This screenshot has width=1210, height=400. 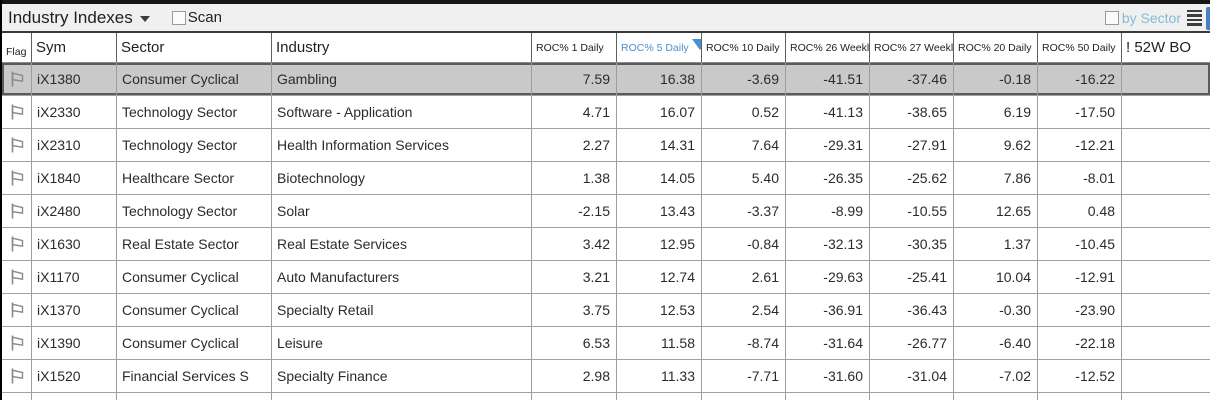 I want to click on clipped-blue-button, so click(x=1208, y=18).